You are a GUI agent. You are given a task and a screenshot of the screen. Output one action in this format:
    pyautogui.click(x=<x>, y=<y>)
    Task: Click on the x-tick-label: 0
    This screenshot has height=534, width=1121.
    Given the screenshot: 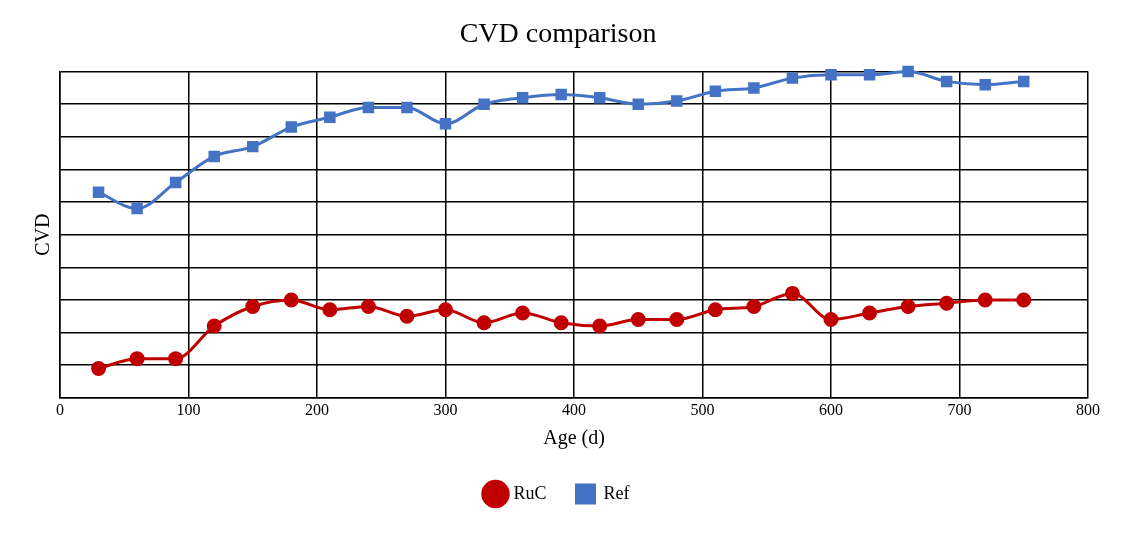 What is the action you would take?
    pyautogui.click(x=60, y=409)
    